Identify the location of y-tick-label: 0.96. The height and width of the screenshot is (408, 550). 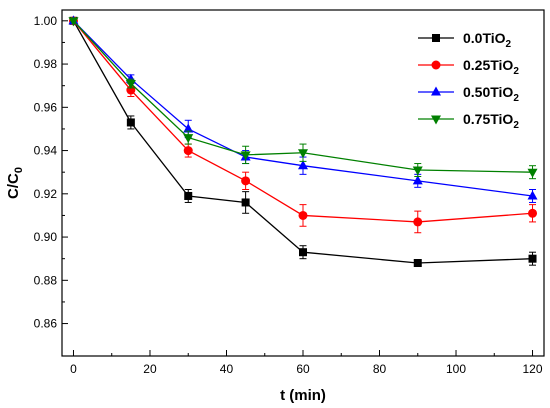
(46, 107).